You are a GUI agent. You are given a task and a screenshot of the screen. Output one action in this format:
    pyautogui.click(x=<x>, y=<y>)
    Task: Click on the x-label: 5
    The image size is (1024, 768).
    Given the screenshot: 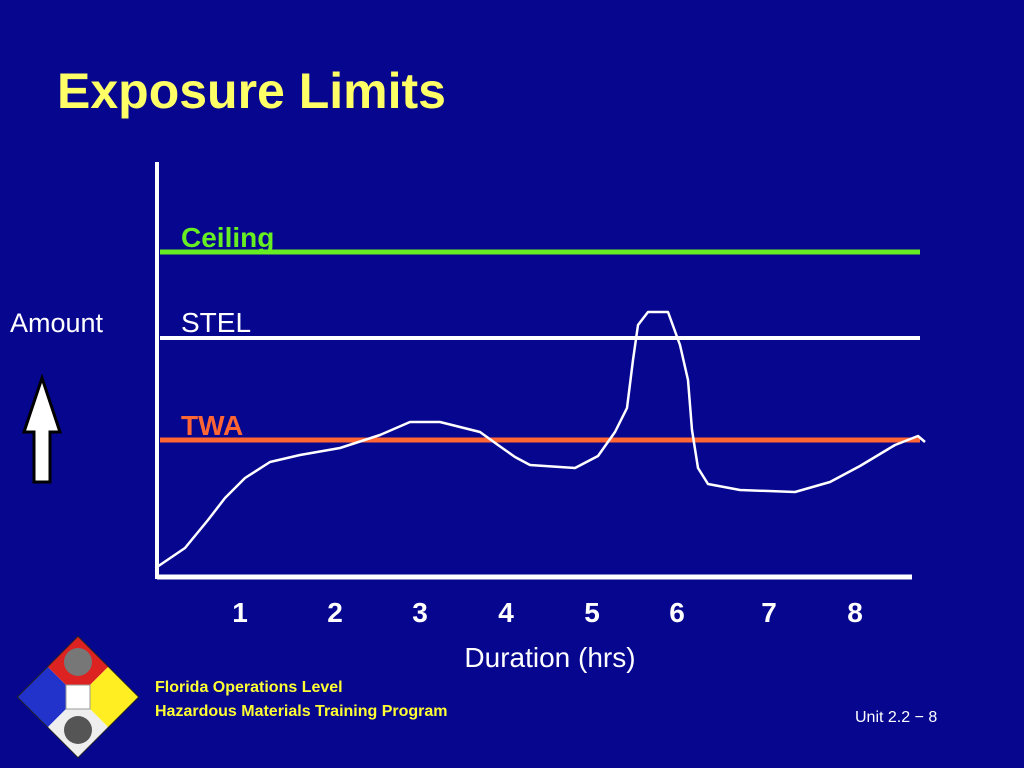 What is the action you would take?
    pyautogui.click(x=592, y=612)
    